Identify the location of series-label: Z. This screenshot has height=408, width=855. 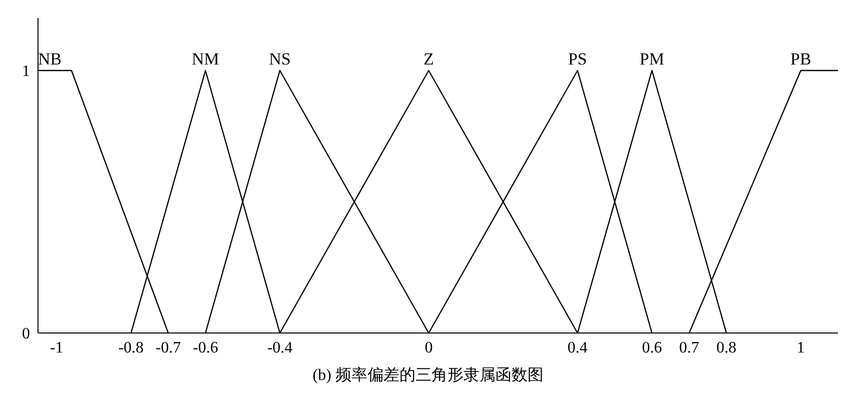
(429, 59).